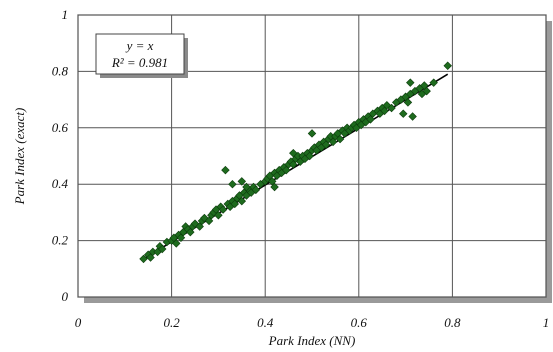  What do you see at coordinates (60, 155) in the screenshot?
I see `y-tick-labels: 0 0.2 0.4 0.6 0.8 1` at bounding box center [60, 155].